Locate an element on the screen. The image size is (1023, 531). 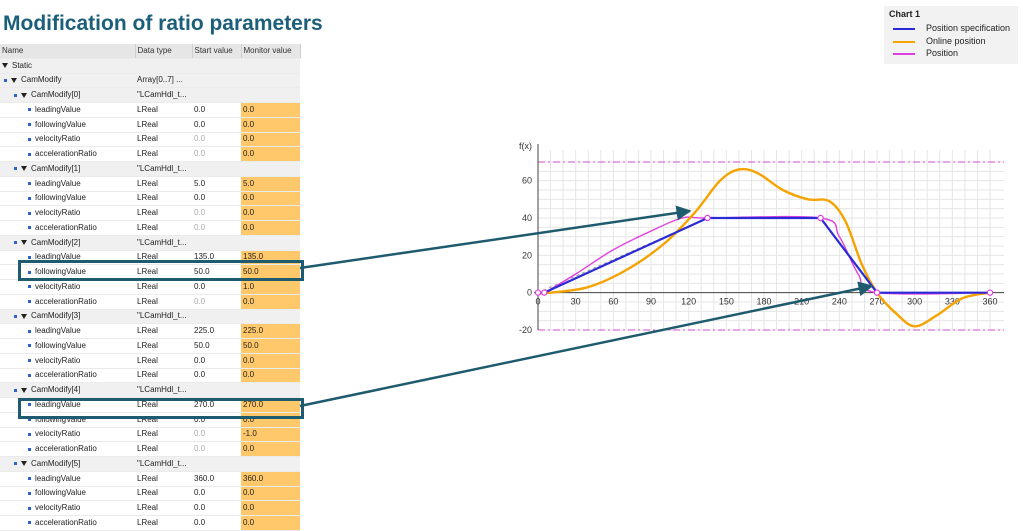
cell-monitor-value: -1.0 is located at coordinates (270, 435).